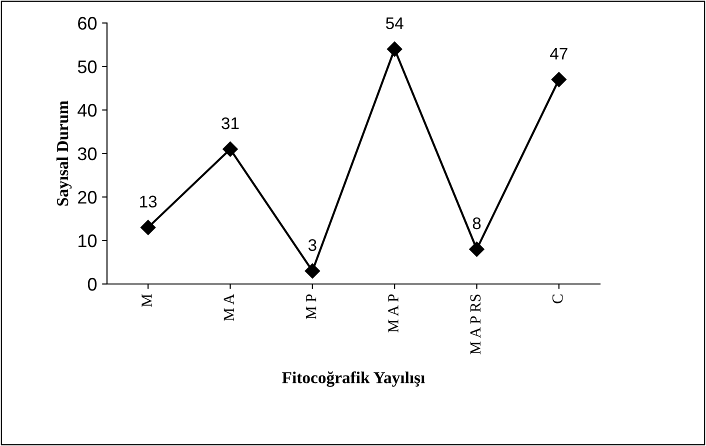 This screenshot has width=706, height=446. Describe the element at coordinates (87, 197) in the screenshot. I see `y-tick-label: 20` at that location.